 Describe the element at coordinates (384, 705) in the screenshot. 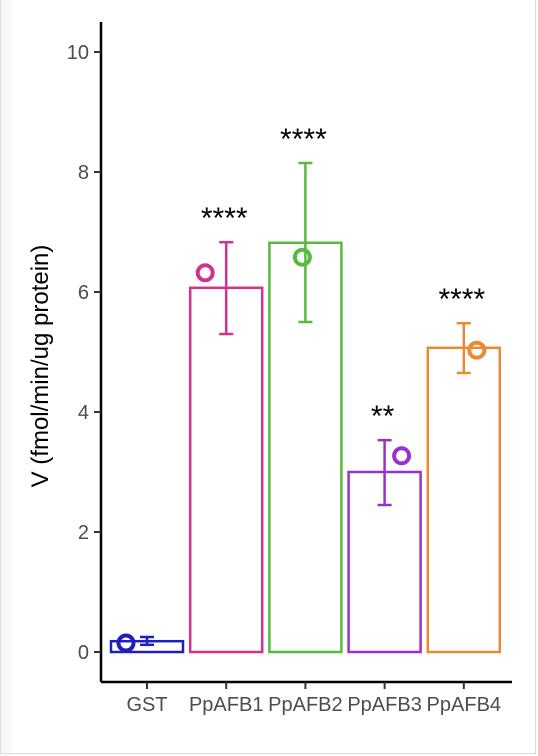

I see `x-tick-label: PpAFB3` at that location.